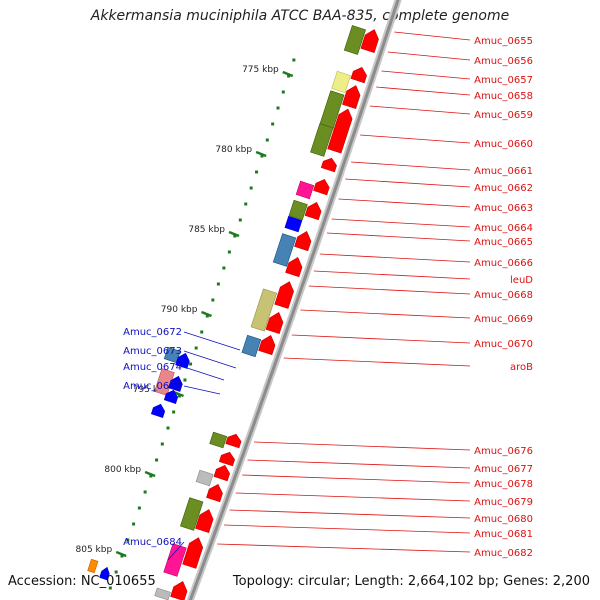 The width and height of the screenshot is (600, 600). What do you see at coordinates (503, 228) in the screenshot?
I see `gene-label-right: Amuc_0664` at bounding box center [503, 228].